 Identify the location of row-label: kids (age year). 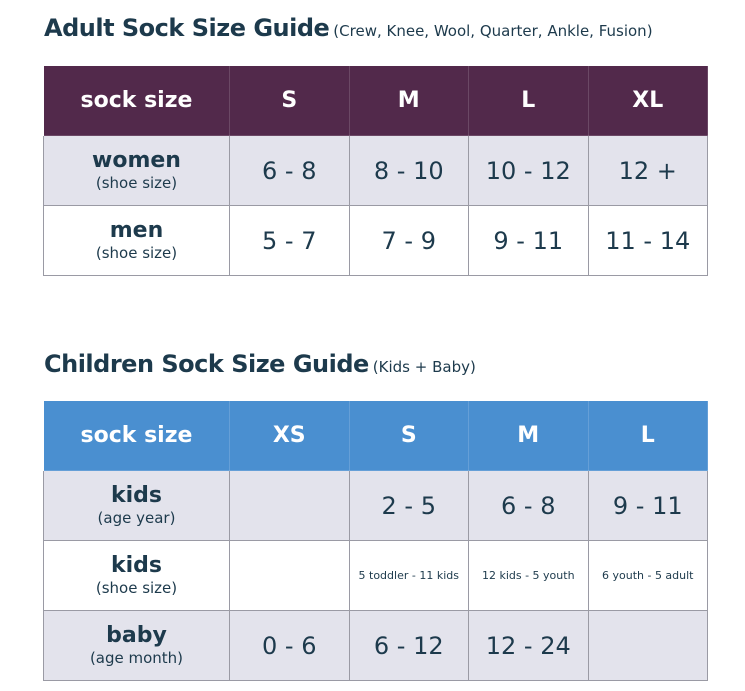
(136, 505).